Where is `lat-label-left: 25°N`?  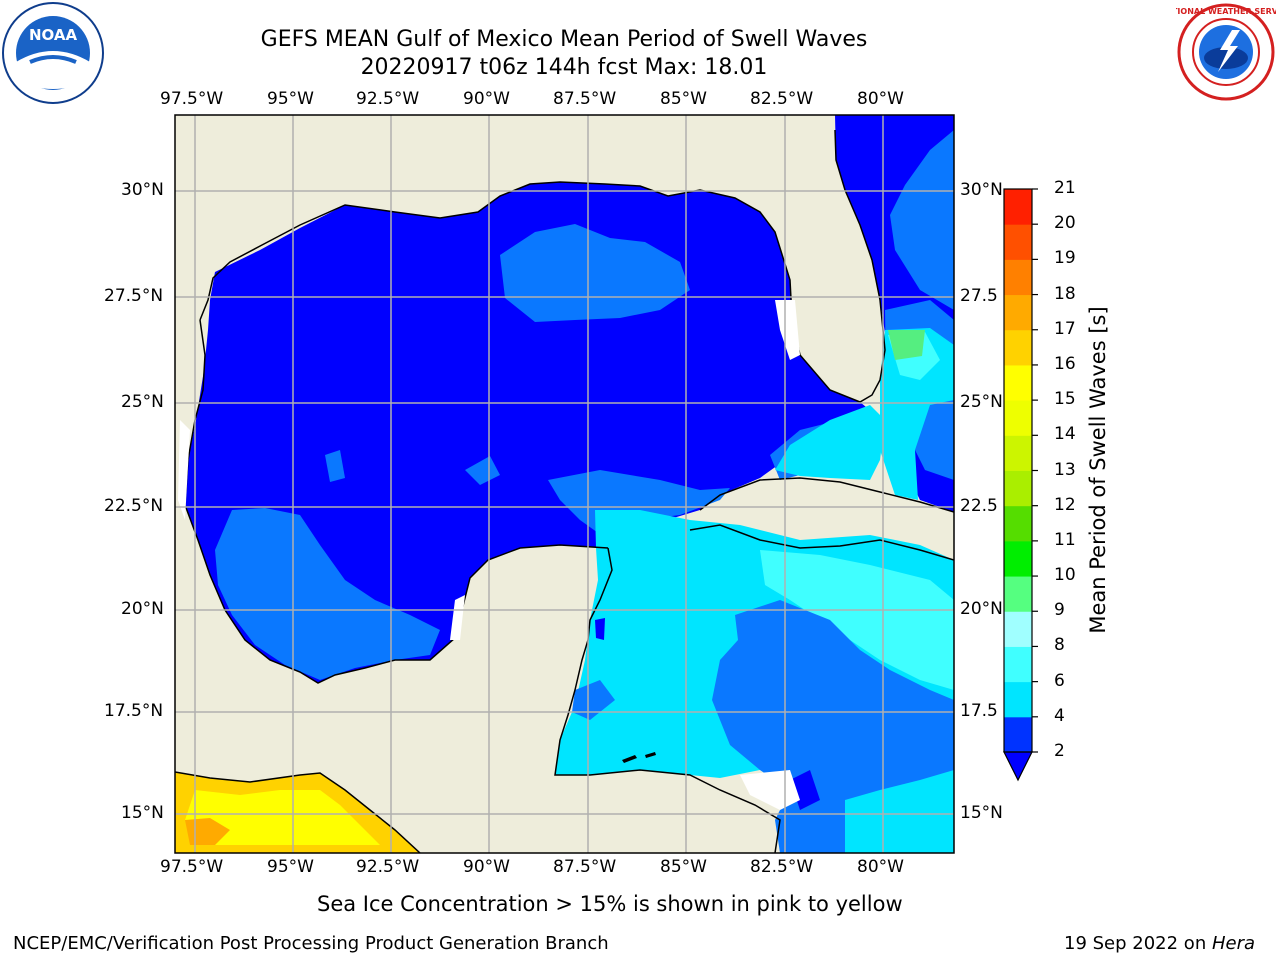 lat-label-left: 25°N is located at coordinates (142, 402).